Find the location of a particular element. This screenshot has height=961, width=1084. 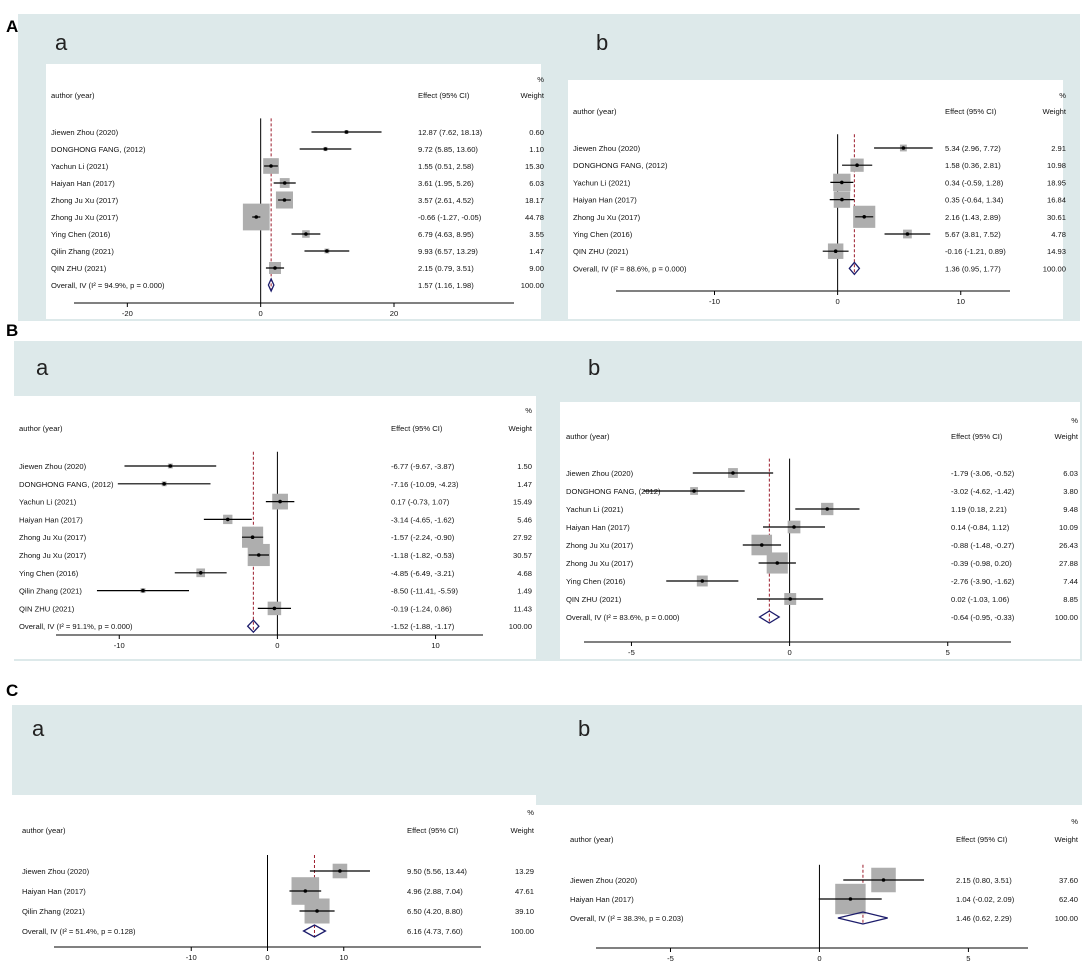

study-ci-text: -7.16 (-10.09, -4.23) is located at coordinates (425, 484).